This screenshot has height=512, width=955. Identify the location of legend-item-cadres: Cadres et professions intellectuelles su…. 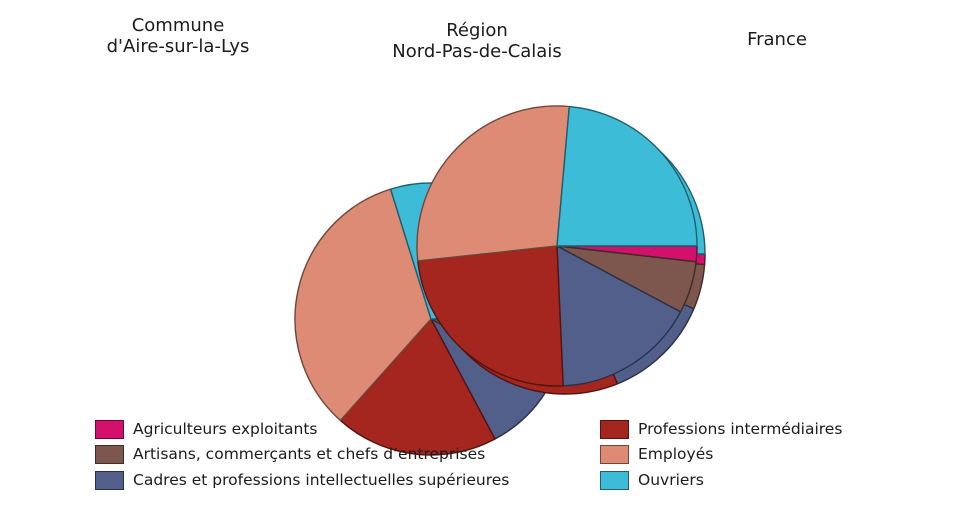
(302, 480).